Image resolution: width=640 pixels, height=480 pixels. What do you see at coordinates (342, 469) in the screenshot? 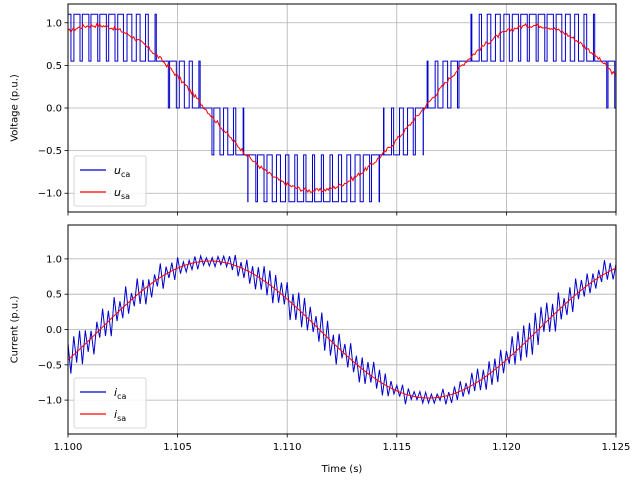
I see `time-x-axis-label: Time (s)` at bounding box center [342, 469].